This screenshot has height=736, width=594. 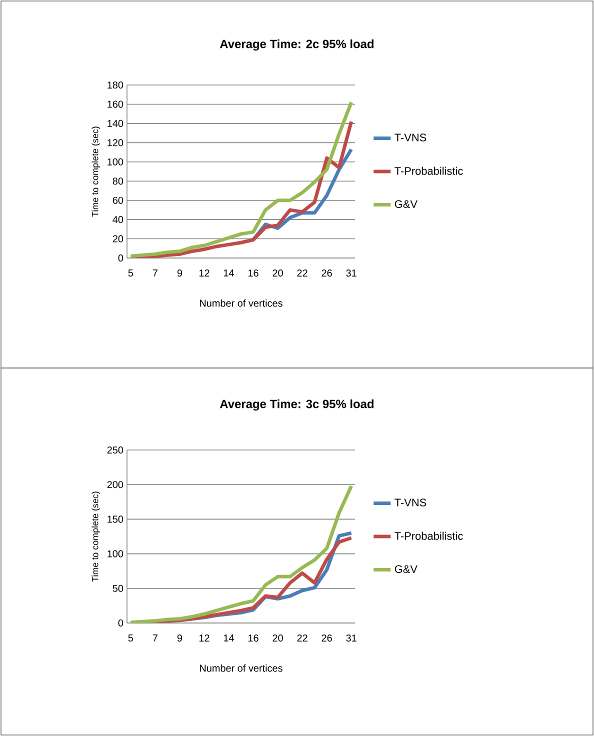 I want to click on y-tick-label: 180, so click(x=116, y=85).